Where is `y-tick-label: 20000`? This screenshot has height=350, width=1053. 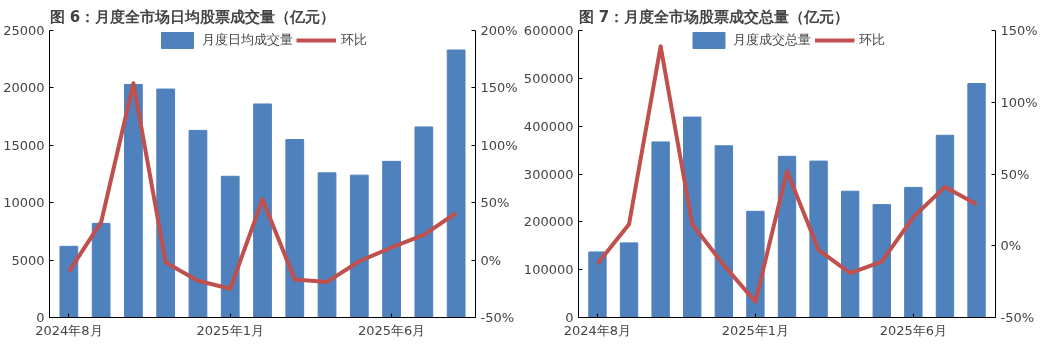 y-tick-label: 20000 is located at coordinates (24, 88).